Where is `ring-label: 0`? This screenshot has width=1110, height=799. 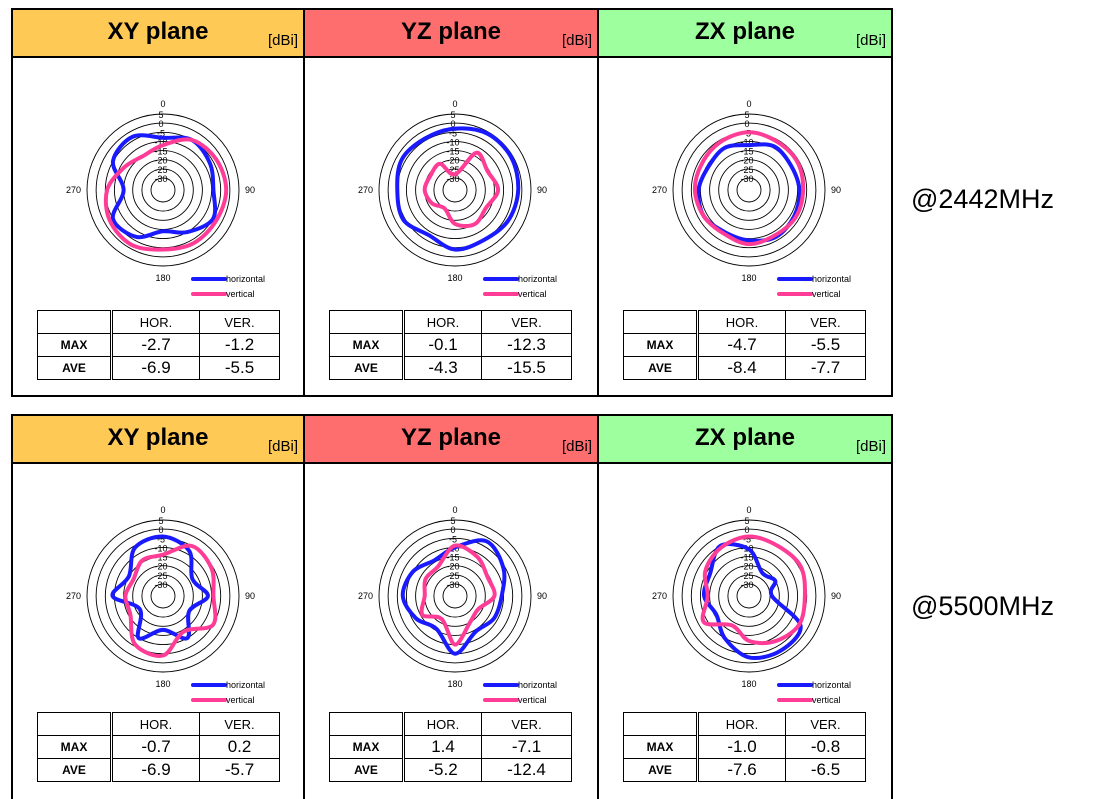
ring-label: 0 is located at coordinates (452, 124).